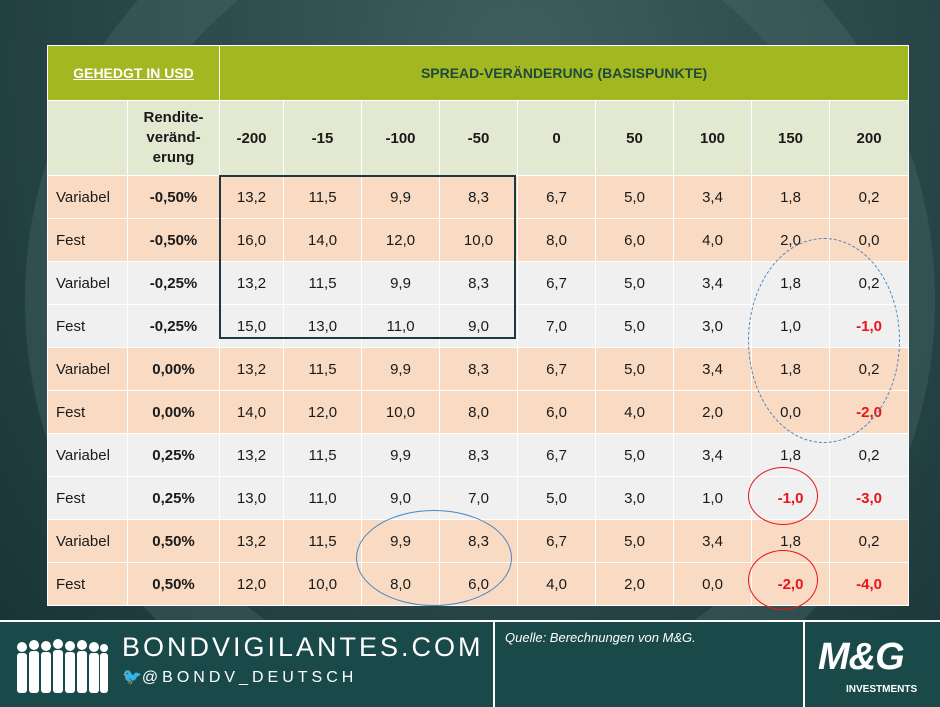 The height and width of the screenshot is (707, 940). What do you see at coordinates (557, 138) in the screenshot?
I see `spread-col-header: 0` at bounding box center [557, 138].